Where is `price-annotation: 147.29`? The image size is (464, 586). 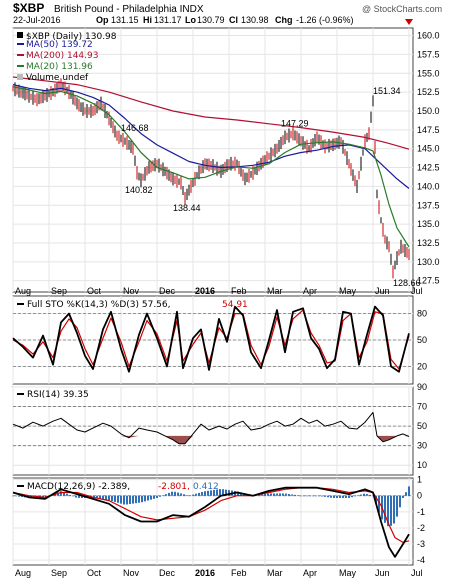
price-annotation: 147.29 is located at coordinates (295, 123).